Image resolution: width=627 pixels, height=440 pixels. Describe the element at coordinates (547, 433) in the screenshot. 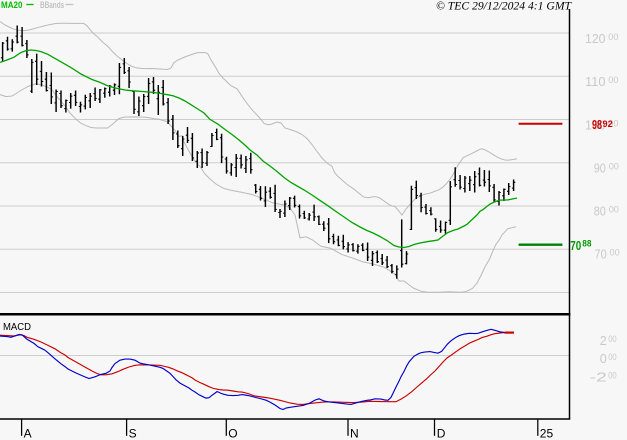

I see `svg-text: 25` at that location.